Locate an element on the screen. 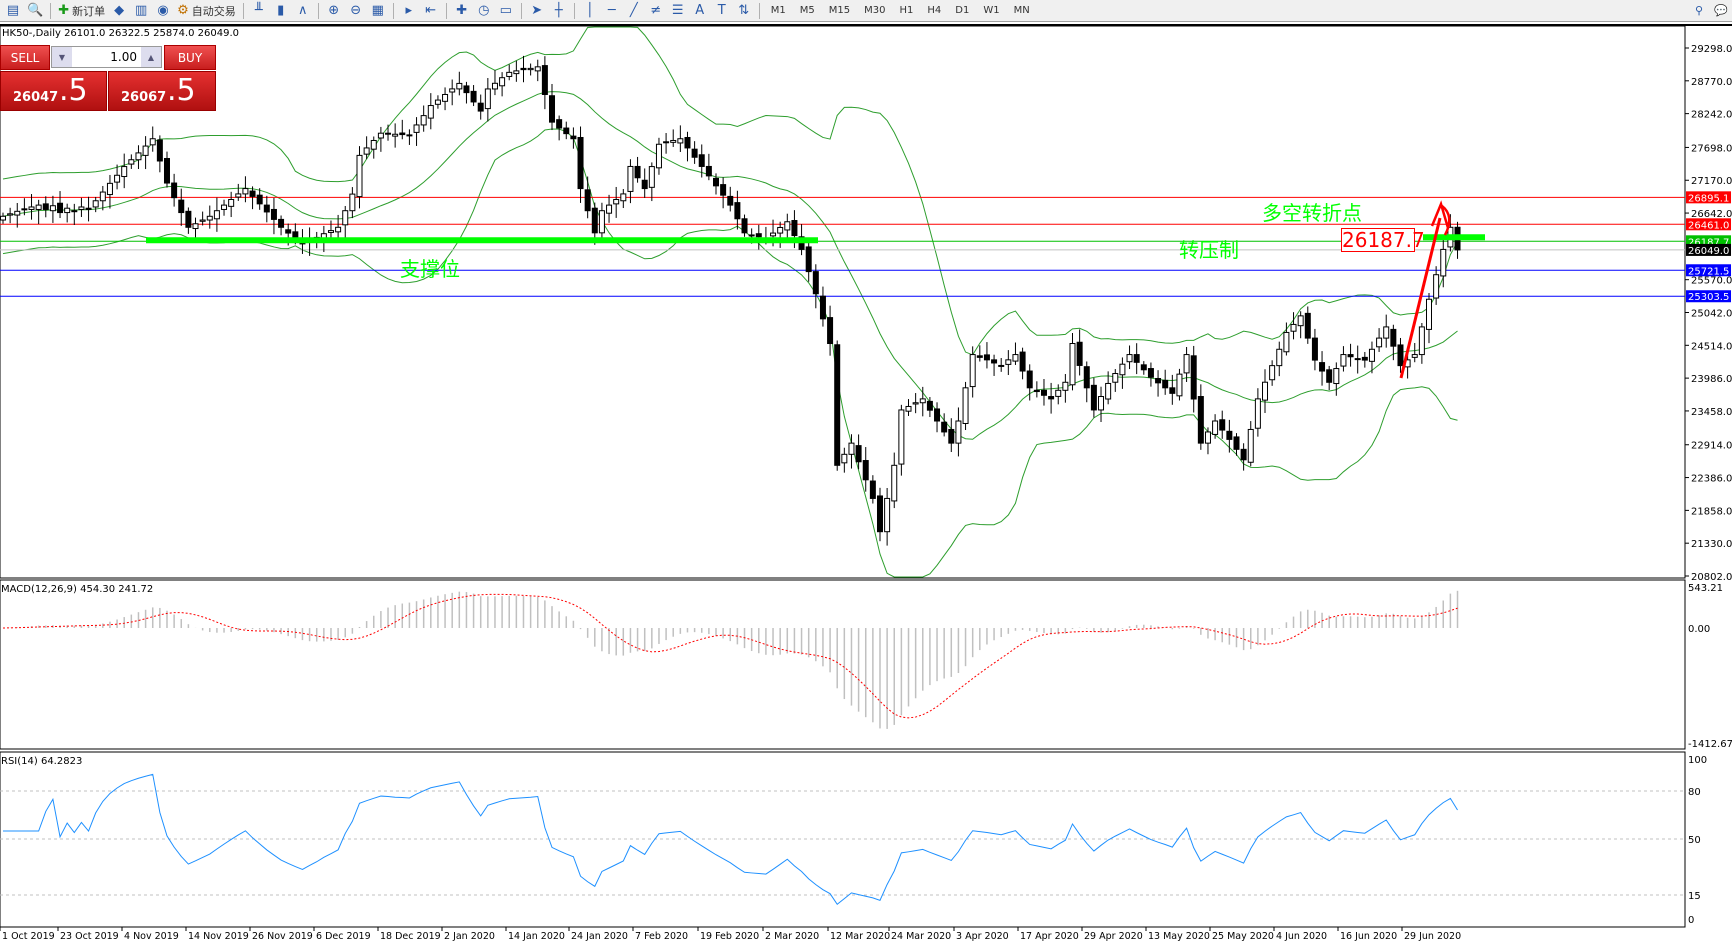 This screenshot has width=1732, height=943. templates-icon: ▭ is located at coordinates (505, 10).